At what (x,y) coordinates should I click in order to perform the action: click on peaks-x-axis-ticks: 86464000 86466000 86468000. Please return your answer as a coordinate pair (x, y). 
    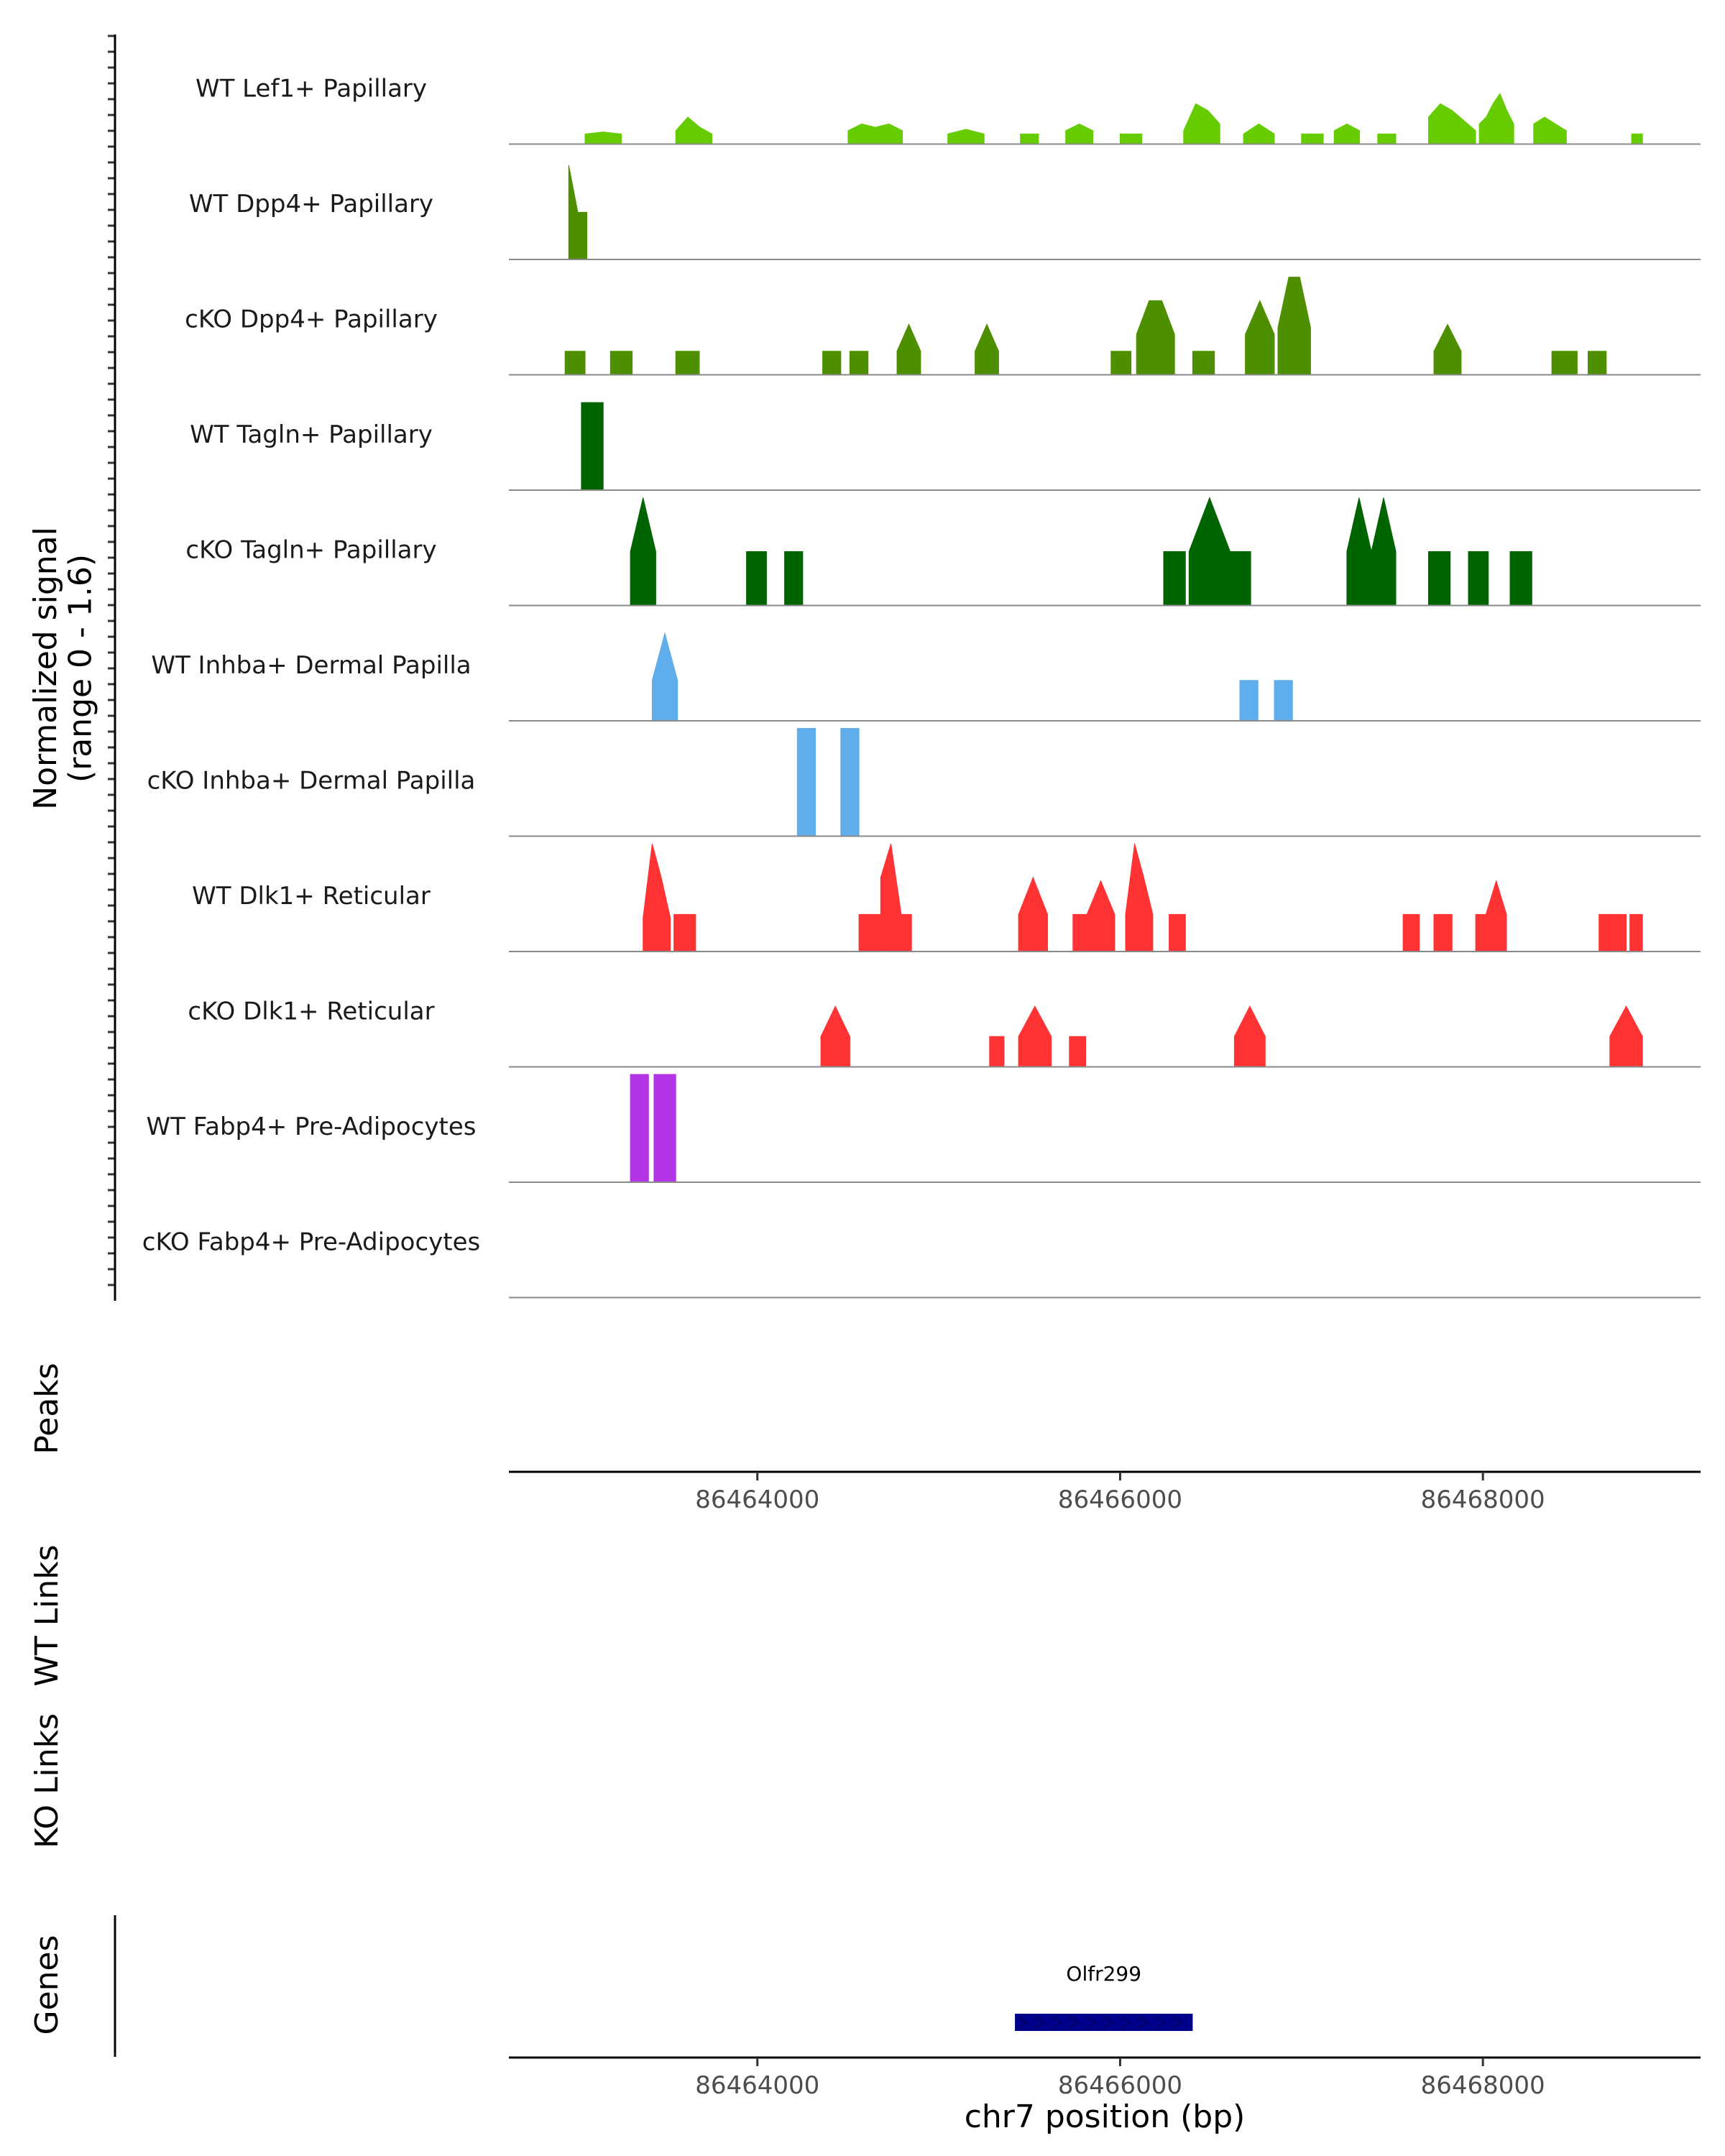
    Looking at the image, I should click on (1120, 1493).